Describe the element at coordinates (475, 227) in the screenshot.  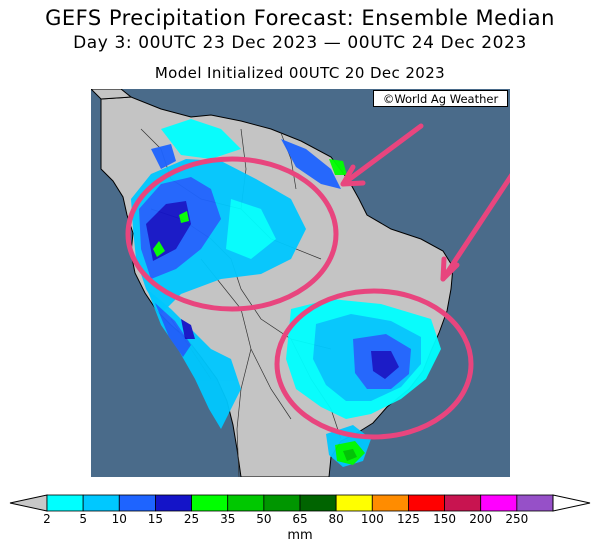
I see `arrow-east-shaft` at that location.